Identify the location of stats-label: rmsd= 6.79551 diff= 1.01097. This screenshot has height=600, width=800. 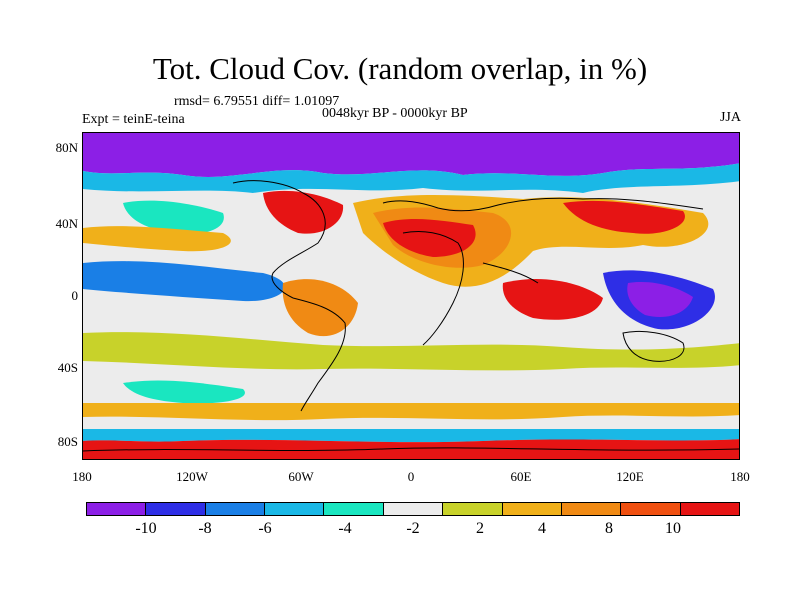
(257, 101).